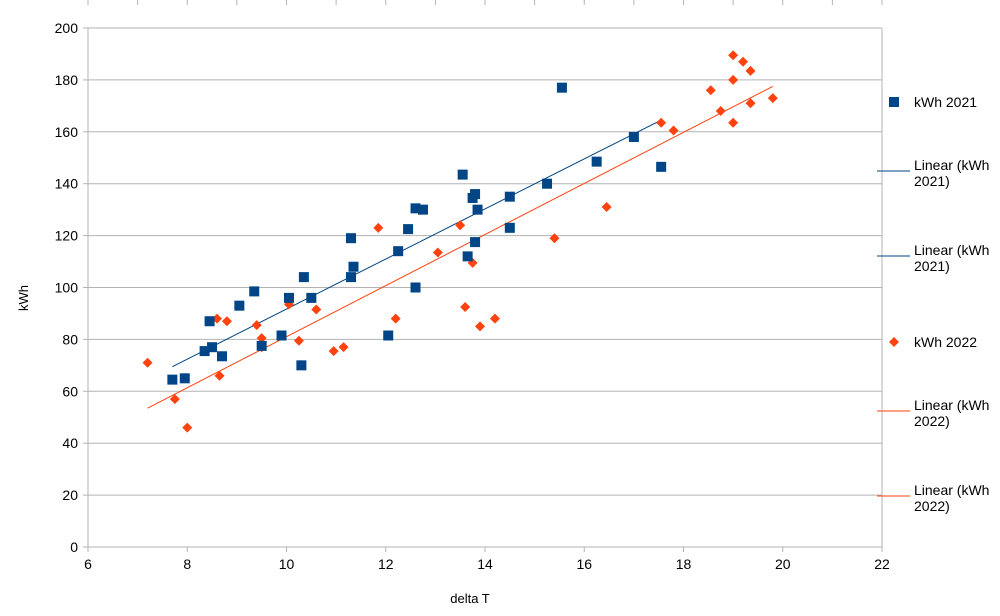 This screenshot has width=1000, height=616. I want to click on legend-item: Linear (kWh 2022), so click(933, 413).